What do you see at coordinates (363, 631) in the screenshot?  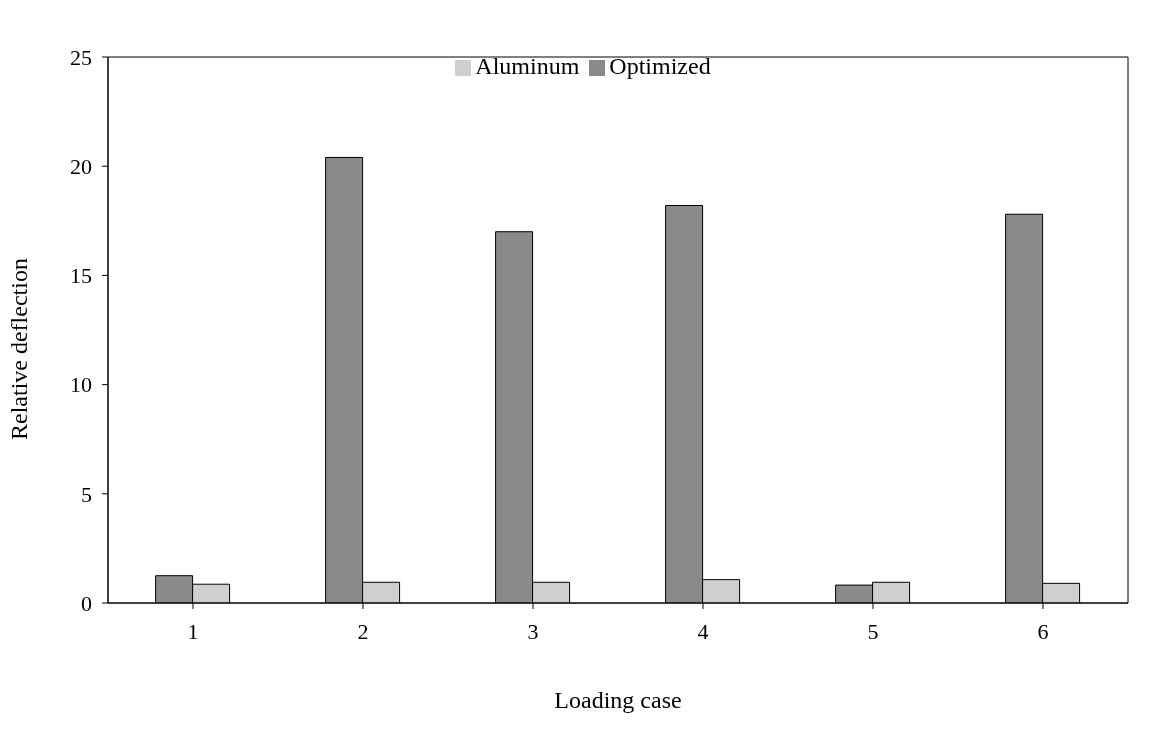 I see `x-tick-label: 2` at bounding box center [363, 631].